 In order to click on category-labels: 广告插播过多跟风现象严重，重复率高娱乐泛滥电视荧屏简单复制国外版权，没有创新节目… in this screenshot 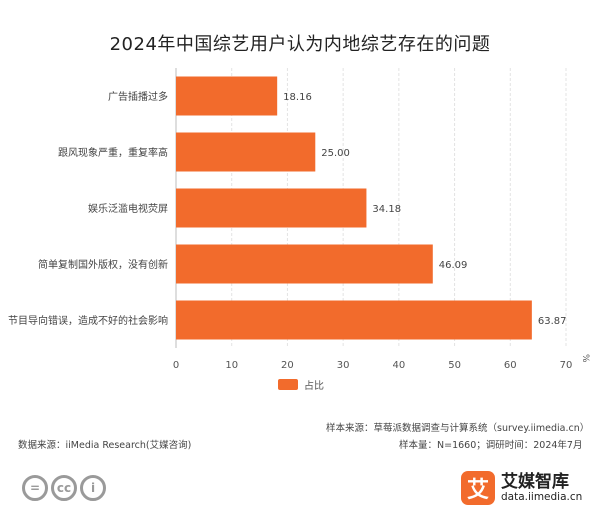, I will do `click(88, 208)`.